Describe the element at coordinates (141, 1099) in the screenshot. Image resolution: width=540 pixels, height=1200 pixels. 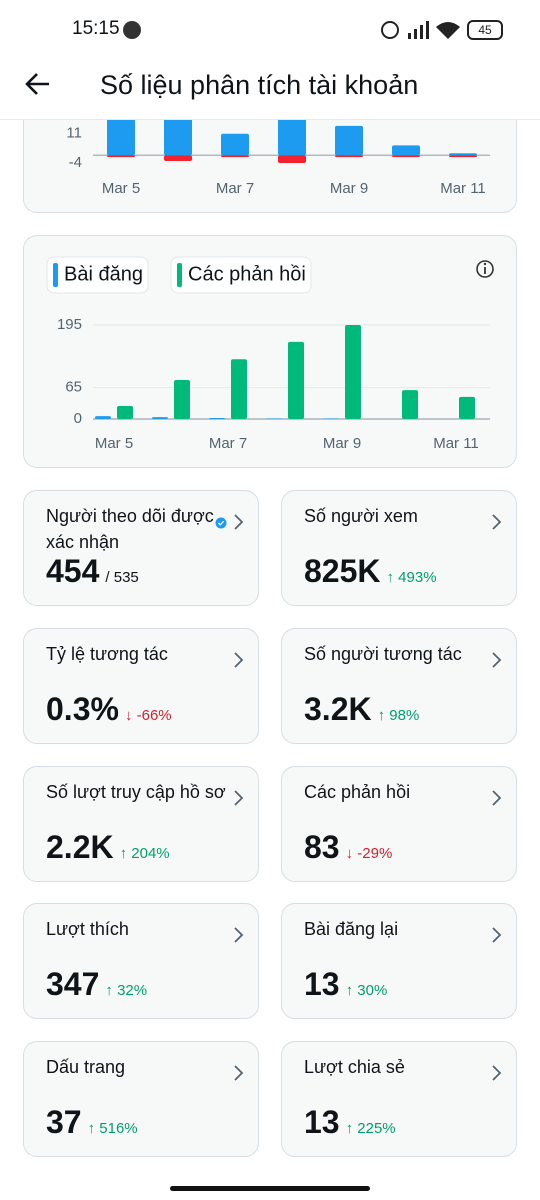
I see `stat-card: Dấu trang 37 ↑ 516%` at that location.